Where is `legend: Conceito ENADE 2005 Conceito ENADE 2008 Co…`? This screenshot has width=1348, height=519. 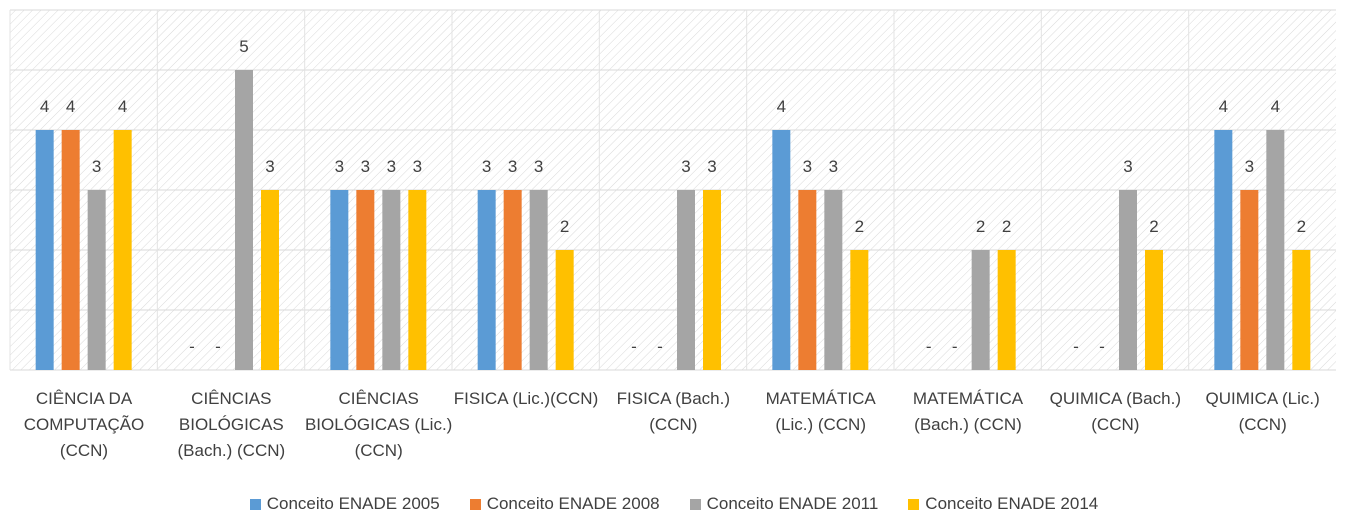
legend: Conceito ENADE 2005 Conceito ENADE 2008 Co… is located at coordinates (674, 504).